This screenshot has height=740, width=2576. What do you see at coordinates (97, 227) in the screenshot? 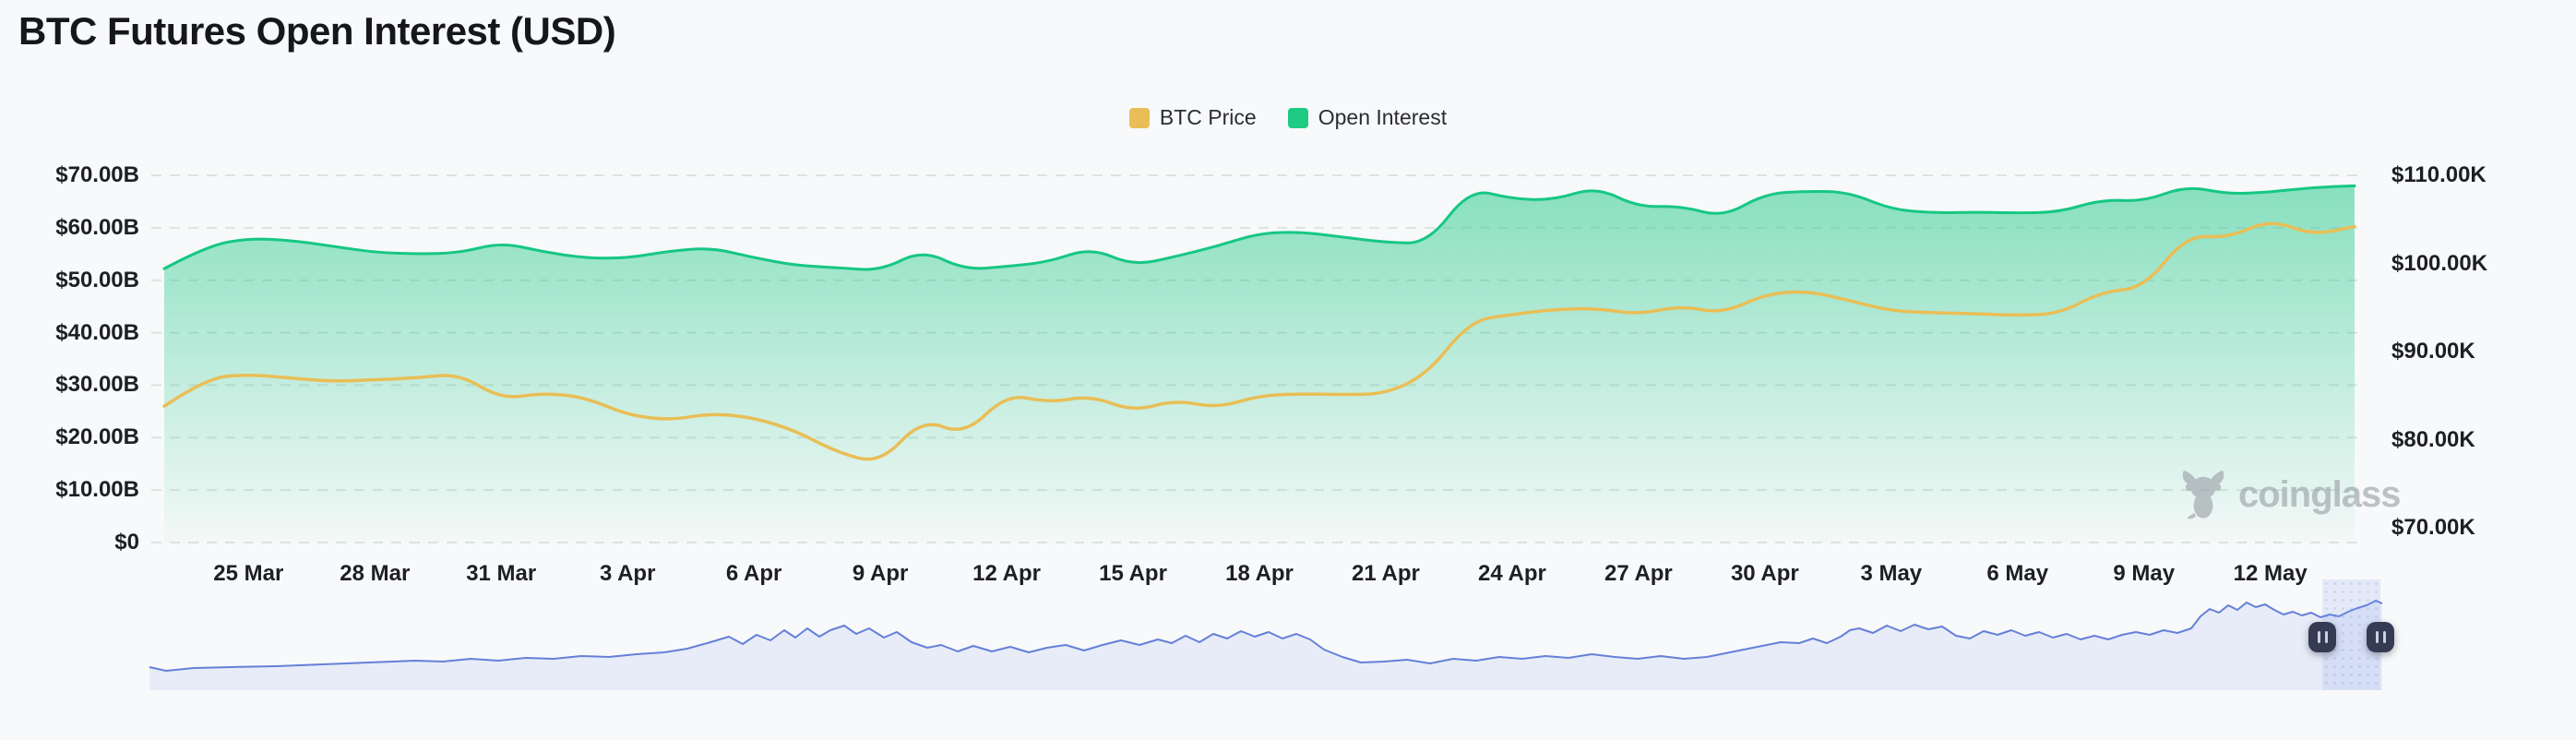
I see `y-axis-label-left: $60.00B` at bounding box center [97, 227].